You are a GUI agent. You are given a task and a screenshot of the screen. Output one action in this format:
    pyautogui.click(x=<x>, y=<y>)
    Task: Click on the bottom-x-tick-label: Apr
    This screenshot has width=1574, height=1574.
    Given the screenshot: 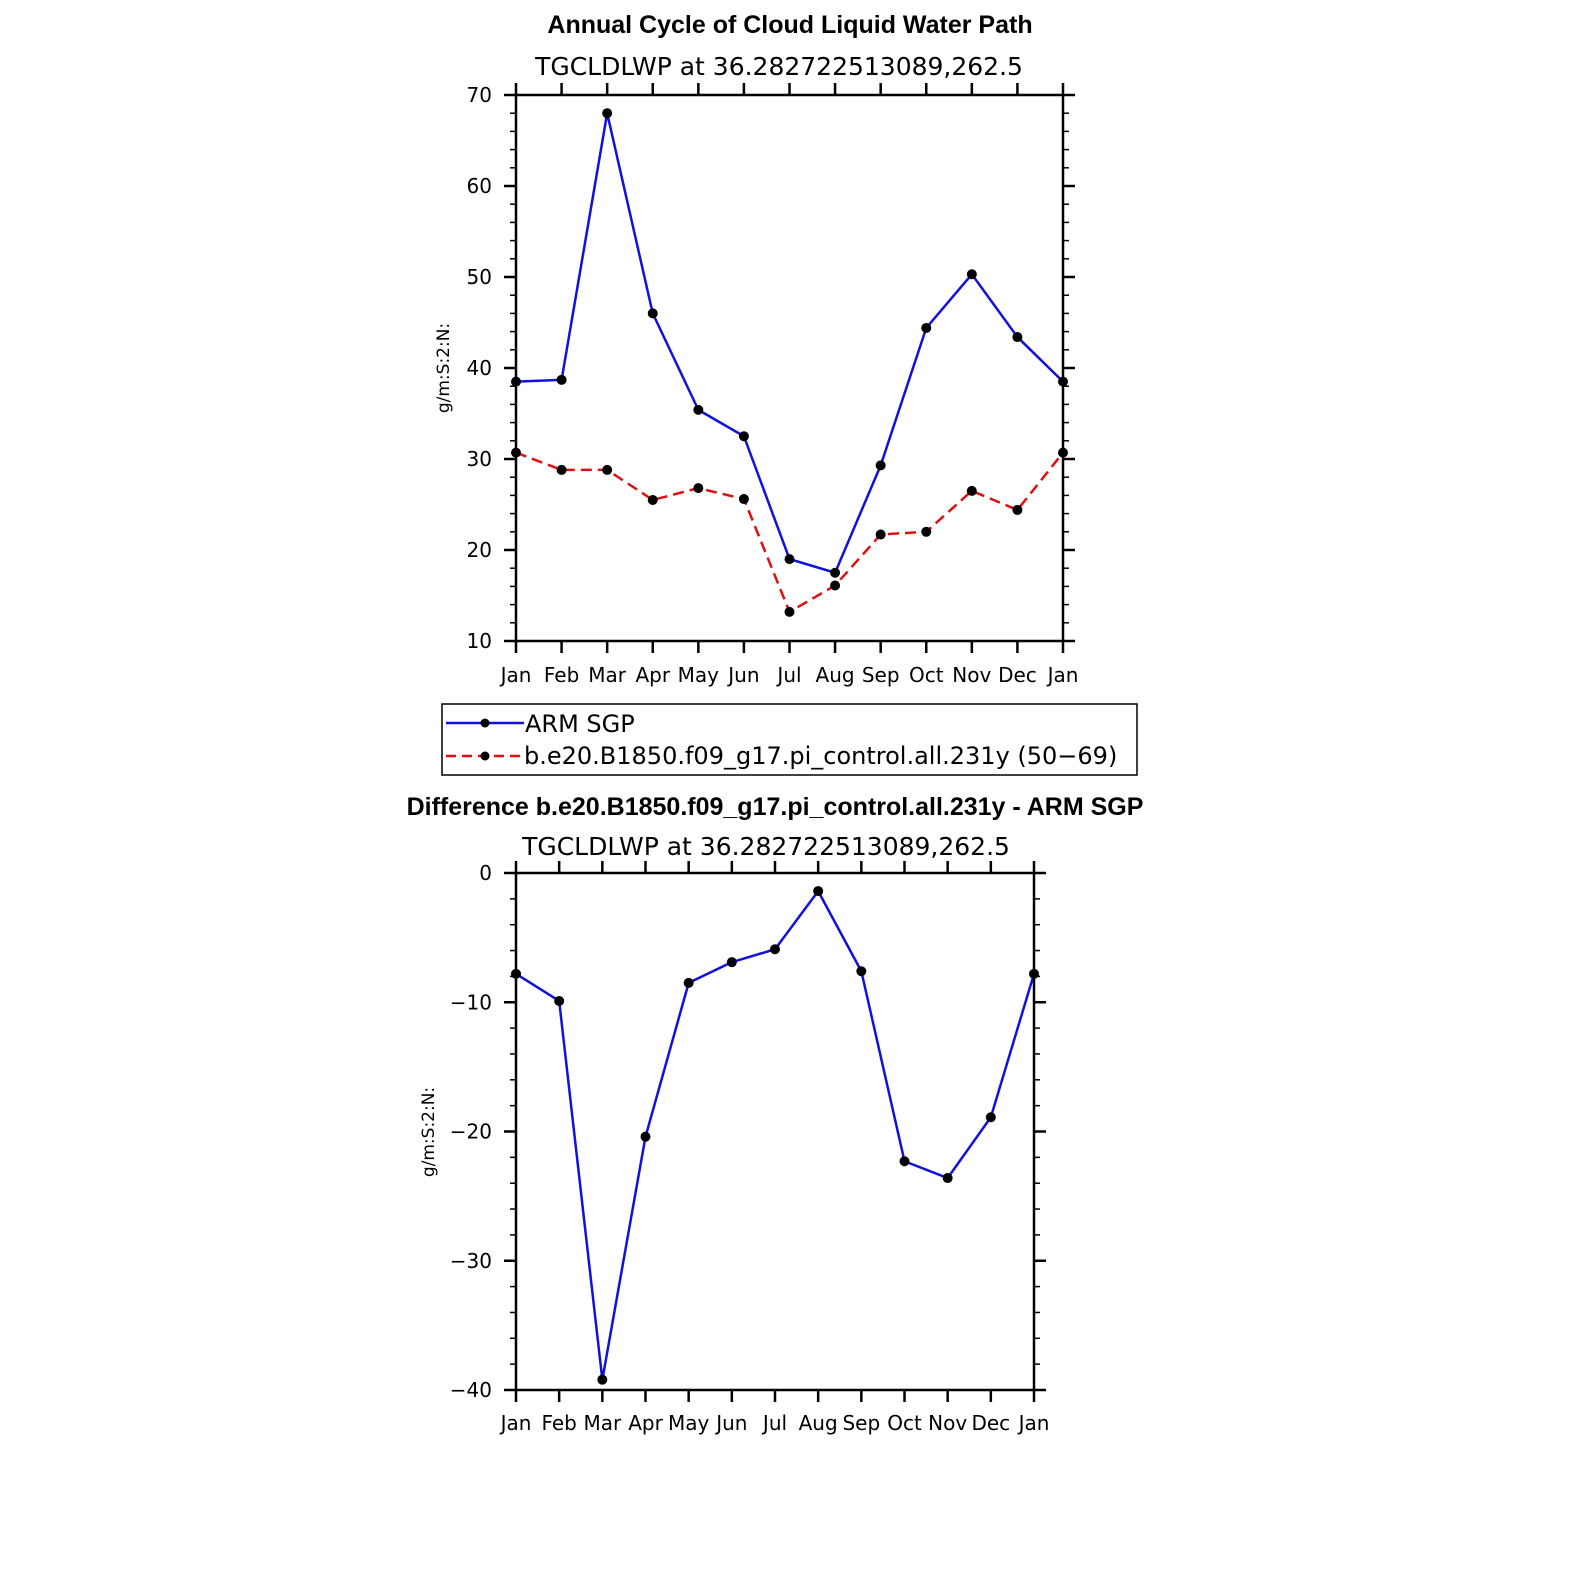 What is the action you would take?
    pyautogui.click(x=645, y=1423)
    